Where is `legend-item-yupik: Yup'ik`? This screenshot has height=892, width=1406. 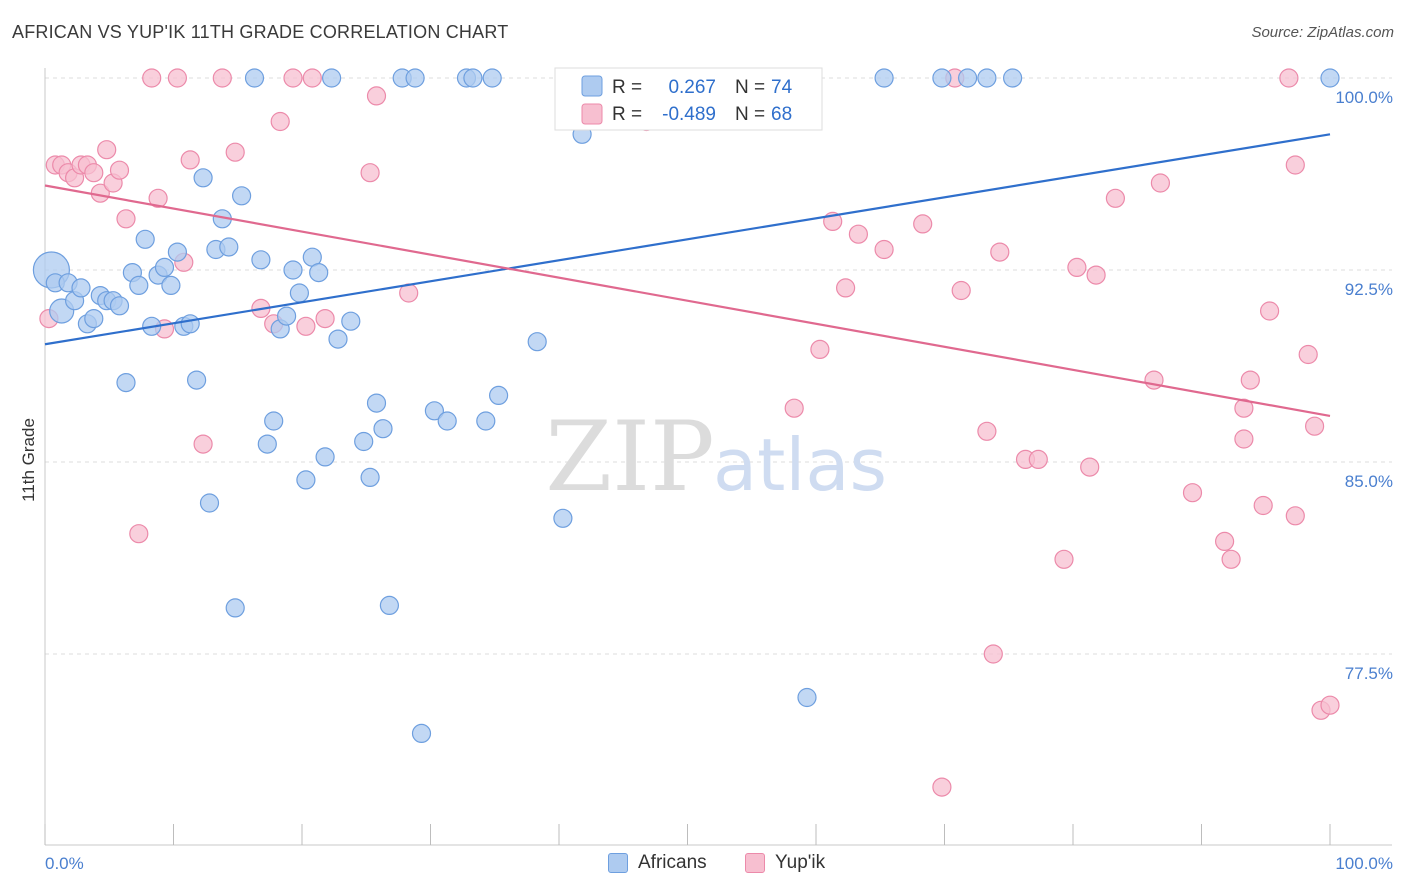 legend-item-yupik: Yup'ik is located at coordinates (785, 863).